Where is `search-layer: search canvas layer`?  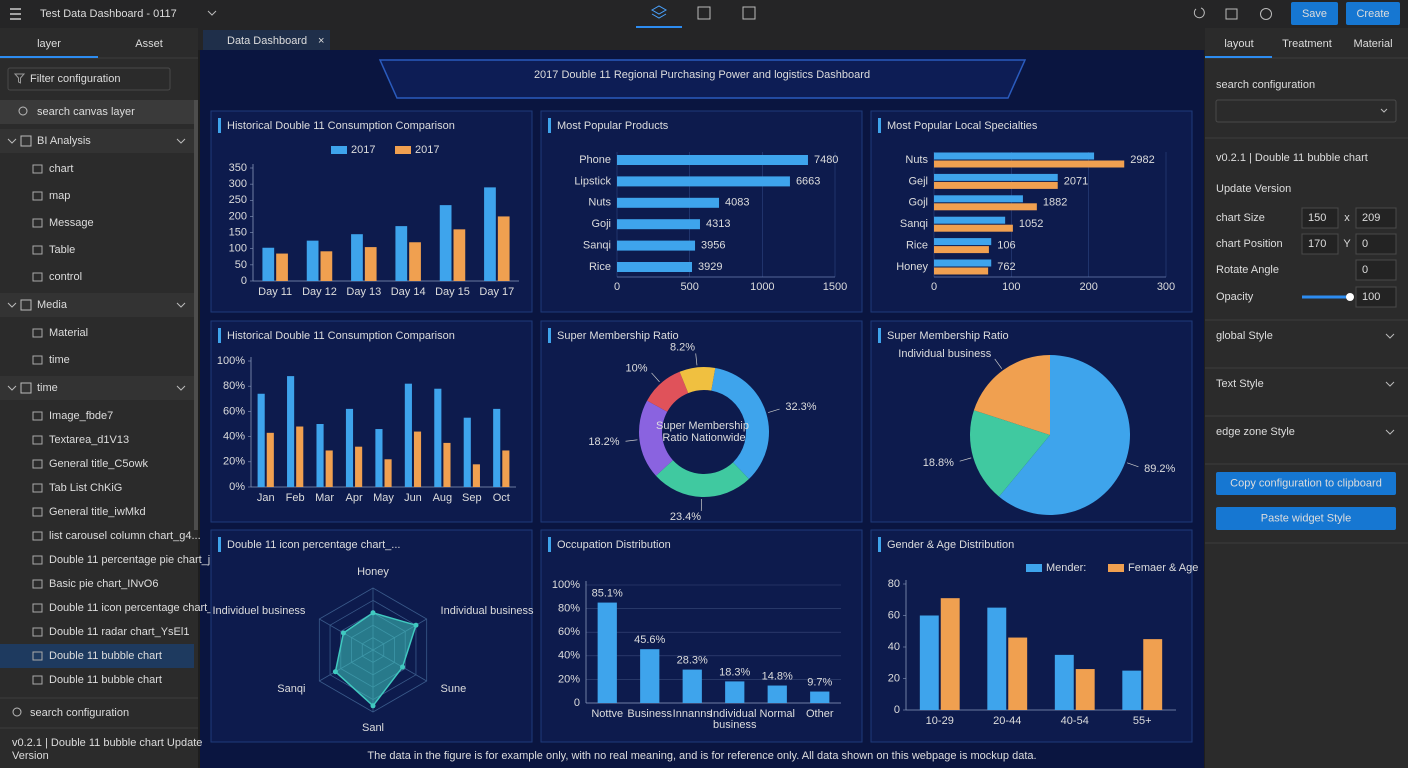
search-layer: search canvas layer is located at coordinates (86, 112).